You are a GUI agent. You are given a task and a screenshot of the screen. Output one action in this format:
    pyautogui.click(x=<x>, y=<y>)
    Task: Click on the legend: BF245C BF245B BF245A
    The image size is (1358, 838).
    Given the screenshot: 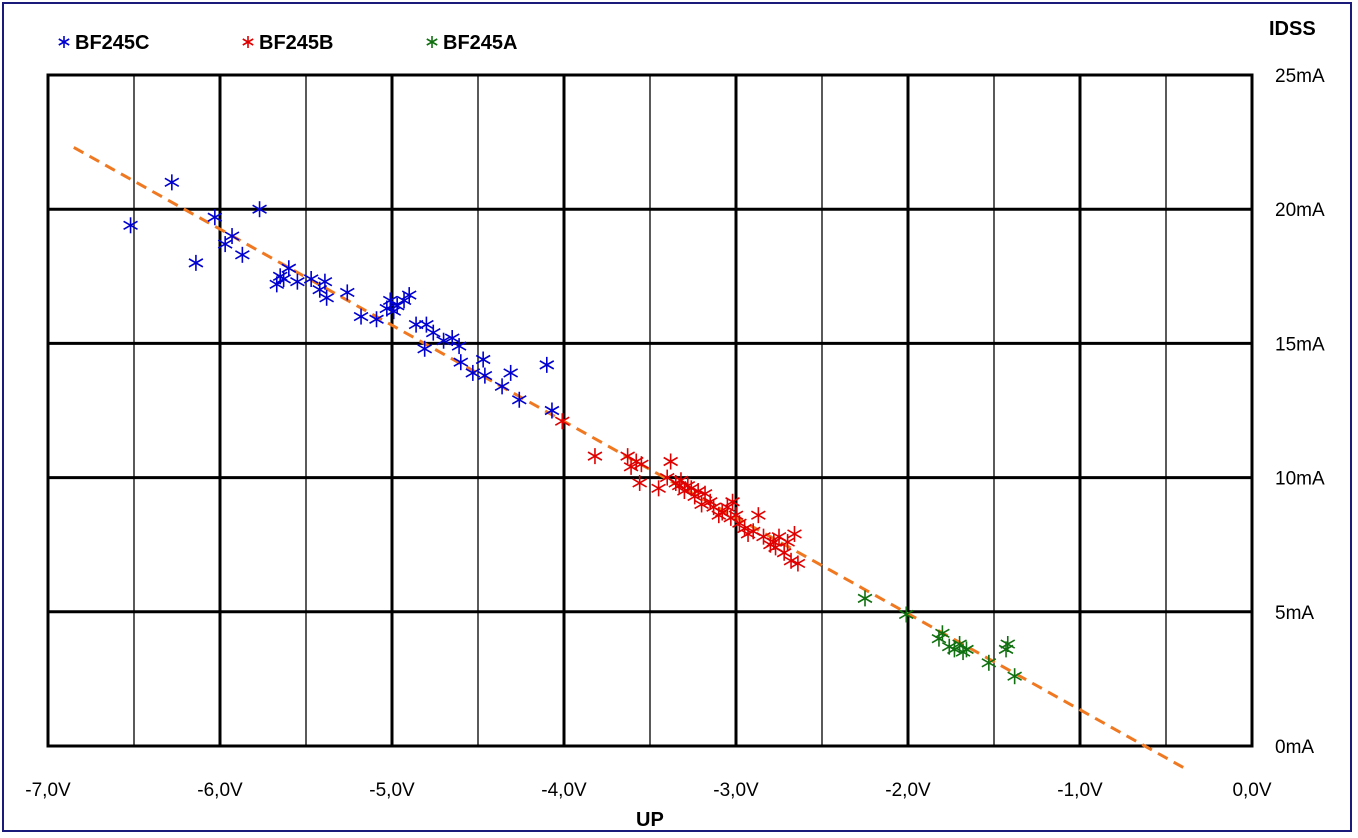 What is the action you would take?
    pyautogui.click(x=287, y=43)
    